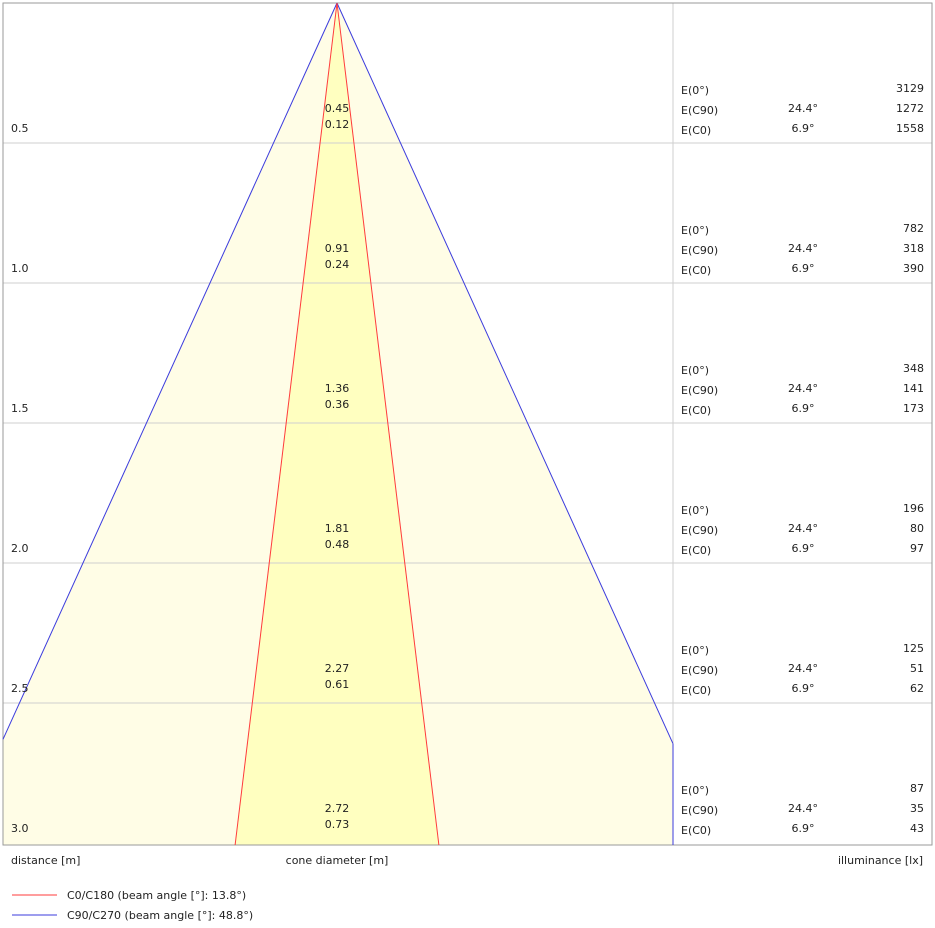 Image resolution: width=935 pixels, height=928 pixels. I want to click on cone-diameter-c90: 2.72, so click(337, 808).